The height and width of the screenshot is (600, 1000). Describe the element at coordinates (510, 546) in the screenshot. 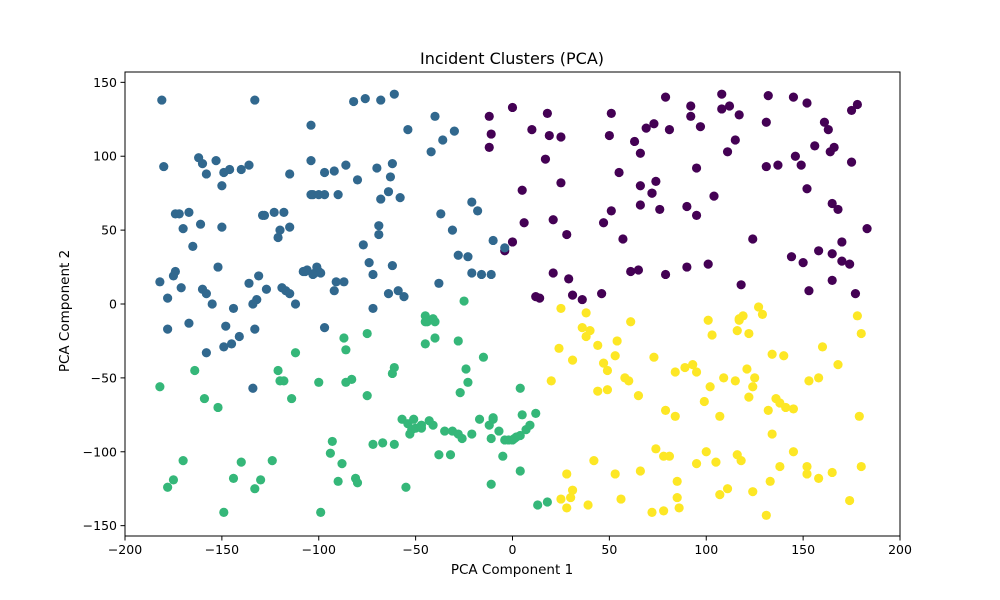

I see `x-axis-ticks: −200 −150 −100 −50 0 50 100 150 200` at that location.